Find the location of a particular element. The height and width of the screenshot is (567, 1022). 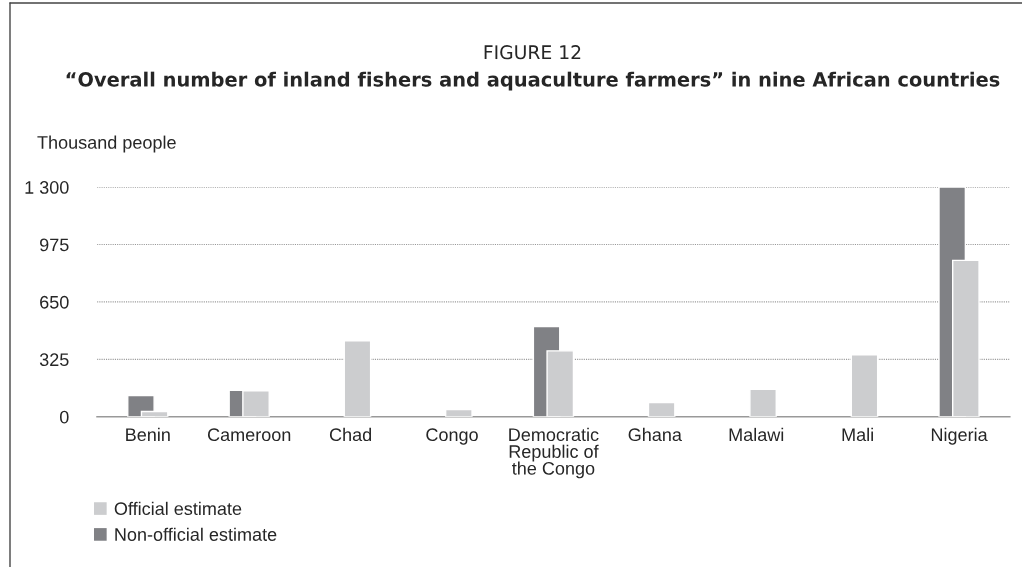

x-tick-label: Chad is located at coordinates (350, 434).